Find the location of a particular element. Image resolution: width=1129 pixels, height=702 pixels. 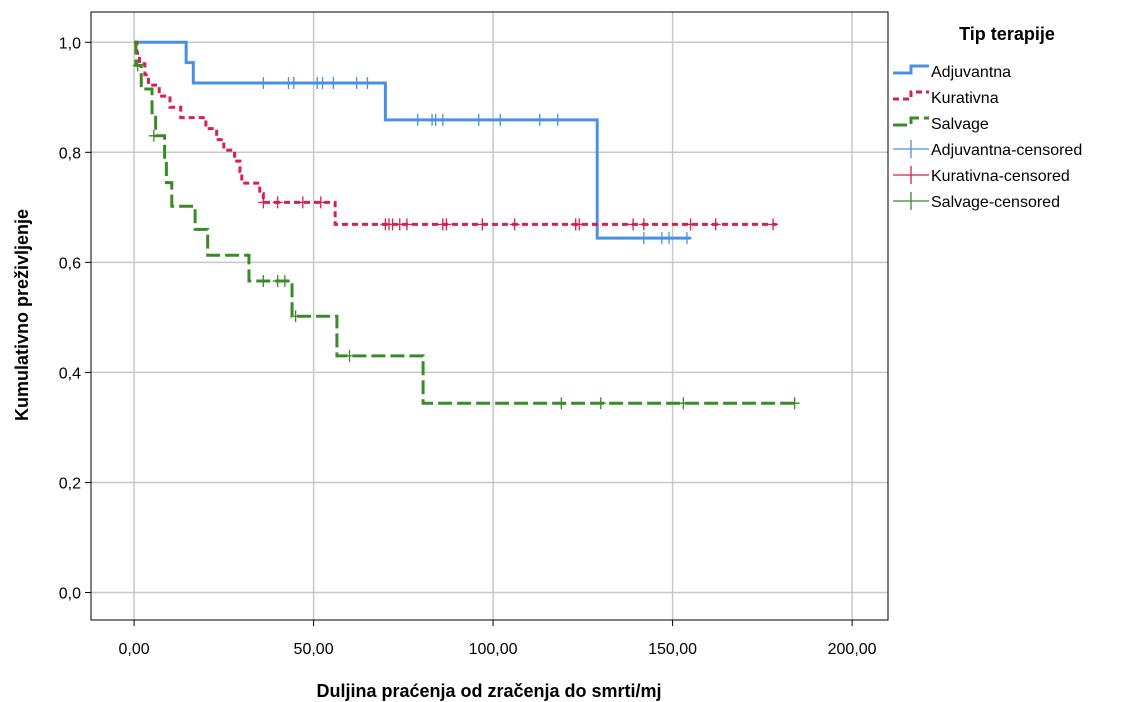

legend-title: Tip terapije is located at coordinates (1007, 34).